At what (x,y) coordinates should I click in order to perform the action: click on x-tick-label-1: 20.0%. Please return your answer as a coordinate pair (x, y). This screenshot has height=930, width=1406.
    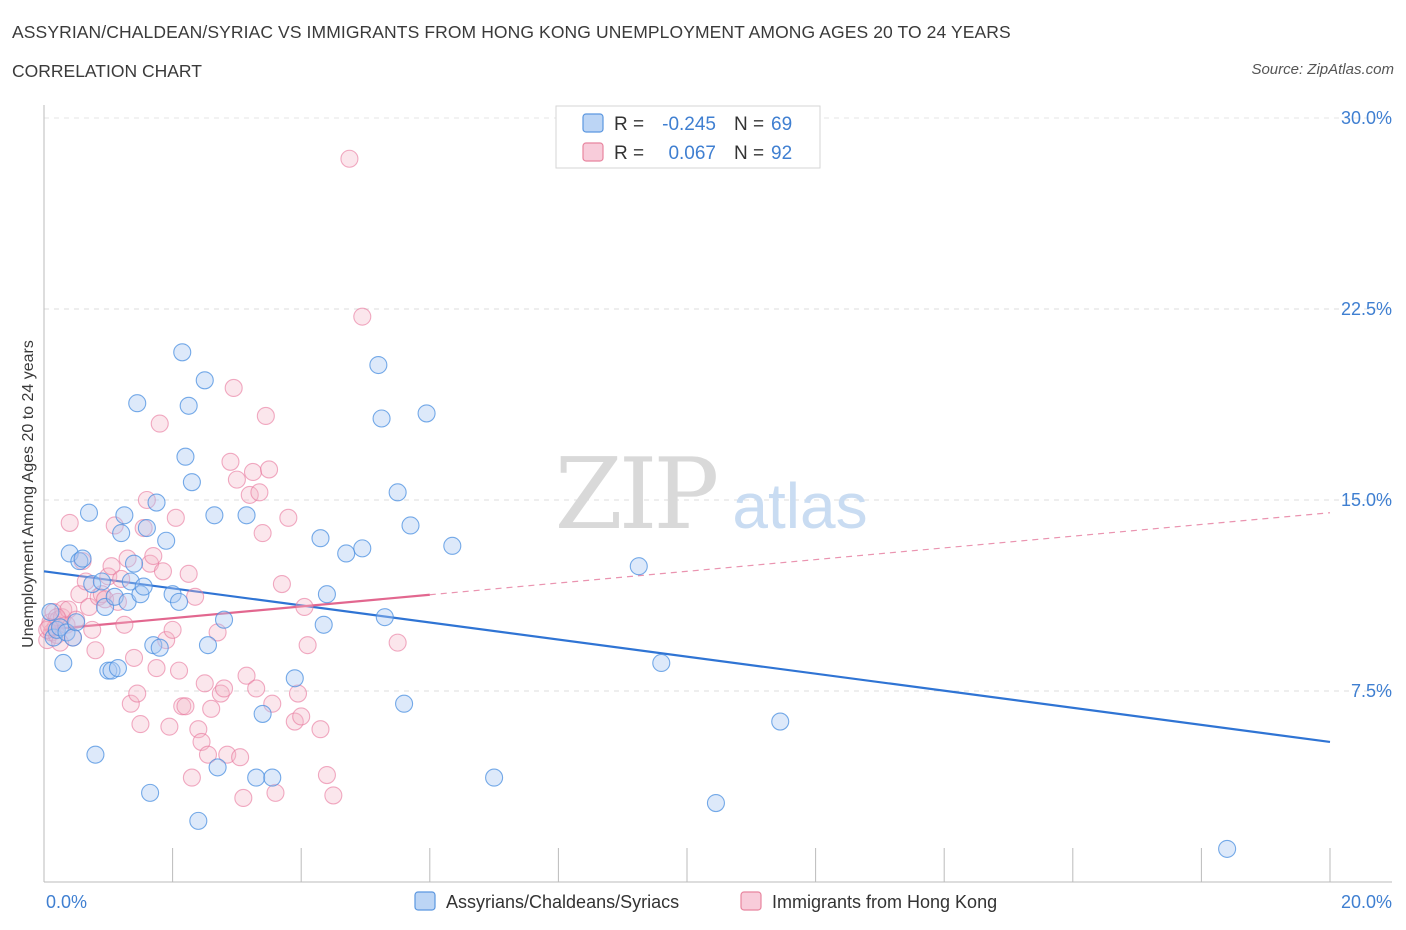
    Looking at the image, I should click on (1366, 902).